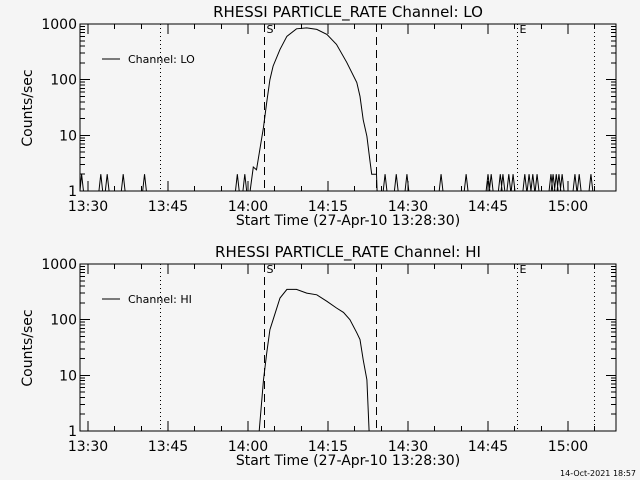 The width and height of the screenshot is (640, 480). What do you see at coordinates (348, 252) in the screenshot?
I see `chart-title: RHESSI PARTICLE_RATE Channel: HI` at bounding box center [348, 252].